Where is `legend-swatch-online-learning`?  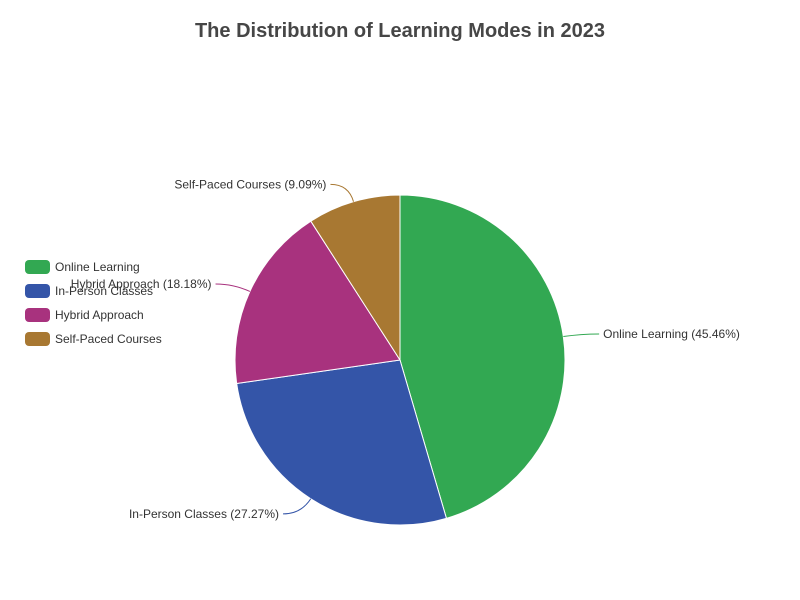
legend-swatch-online-learning is located at coordinates (37, 267).